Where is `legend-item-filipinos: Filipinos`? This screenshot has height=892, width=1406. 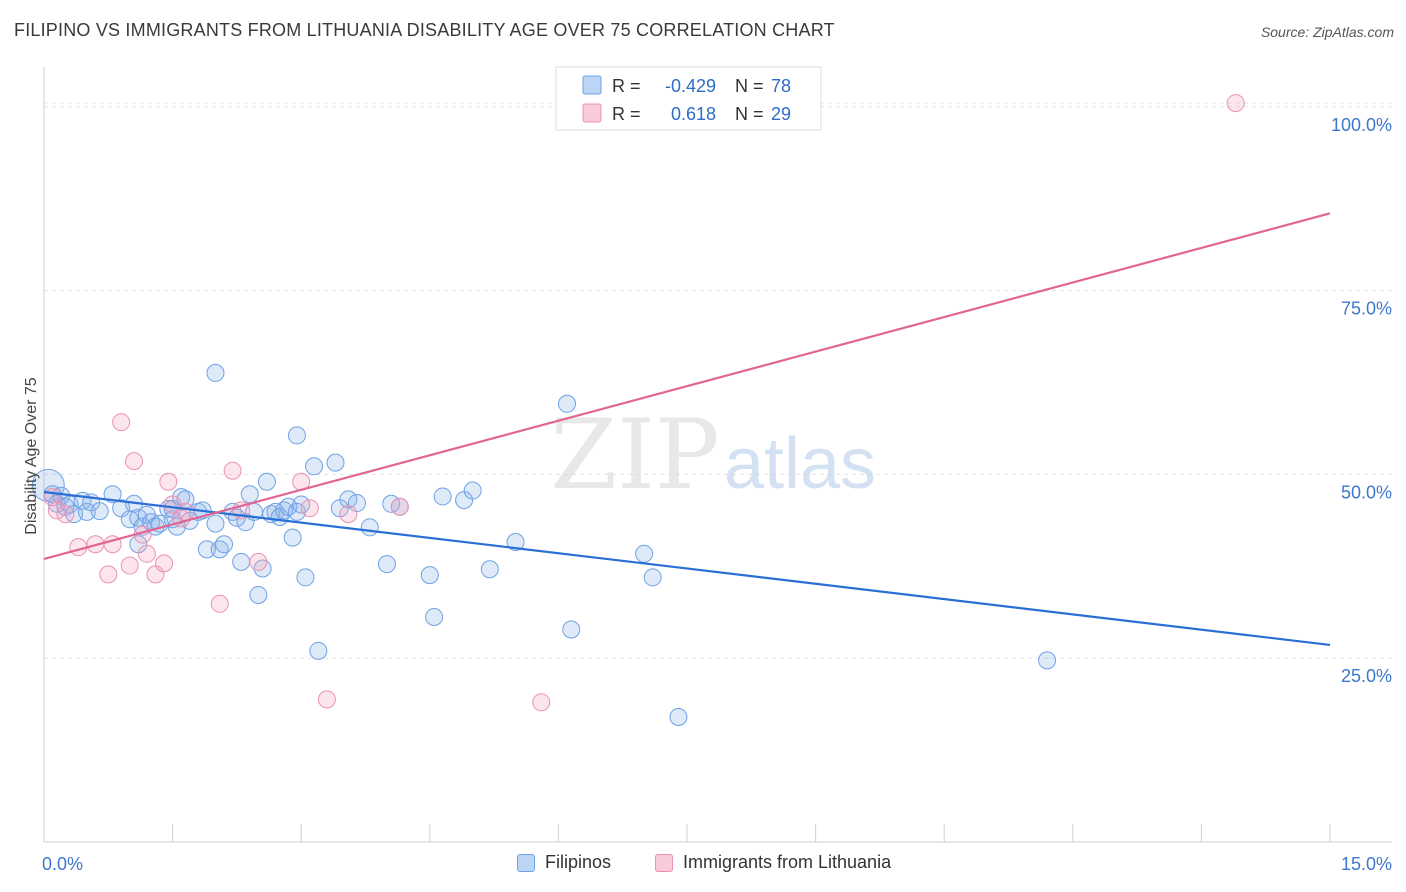
legend-item-filipinos: Filipinos is located at coordinates (564, 862).